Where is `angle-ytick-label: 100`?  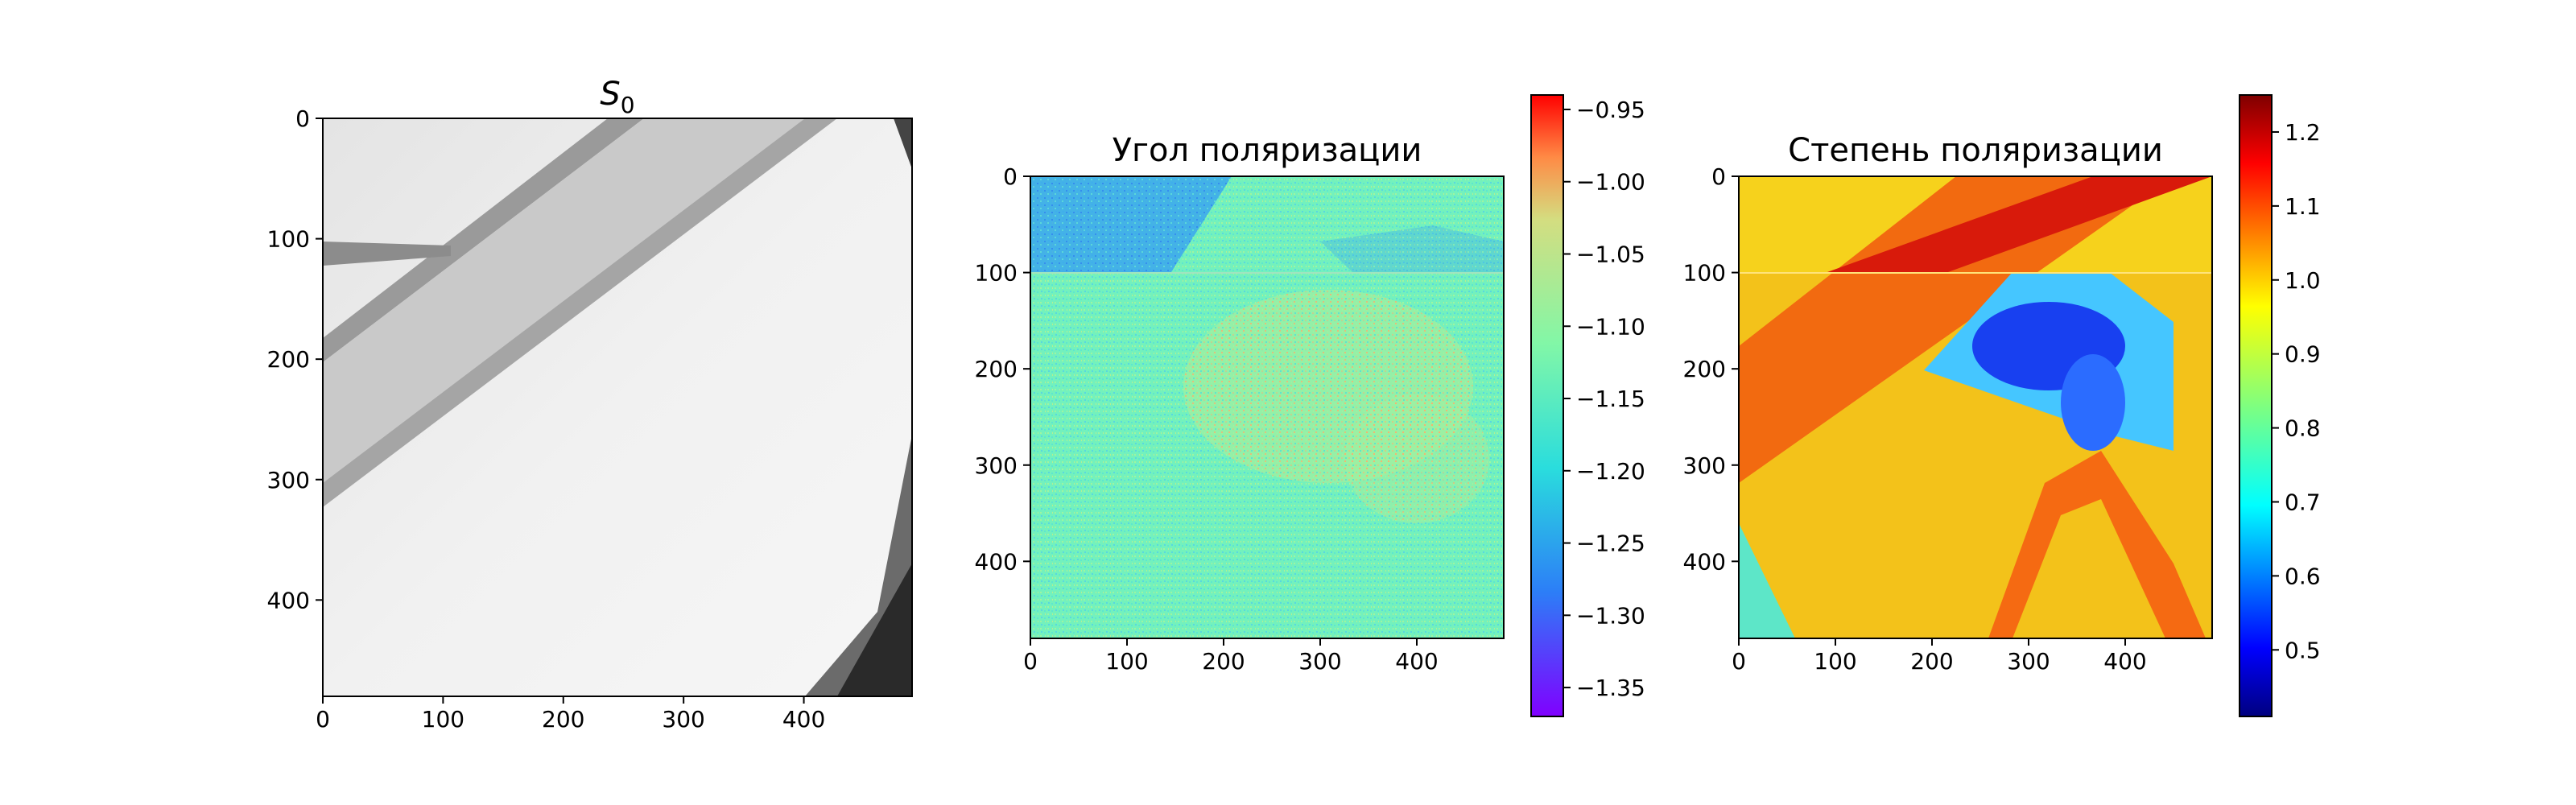 angle-ytick-label: 100 is located at coordinates (996, 273).